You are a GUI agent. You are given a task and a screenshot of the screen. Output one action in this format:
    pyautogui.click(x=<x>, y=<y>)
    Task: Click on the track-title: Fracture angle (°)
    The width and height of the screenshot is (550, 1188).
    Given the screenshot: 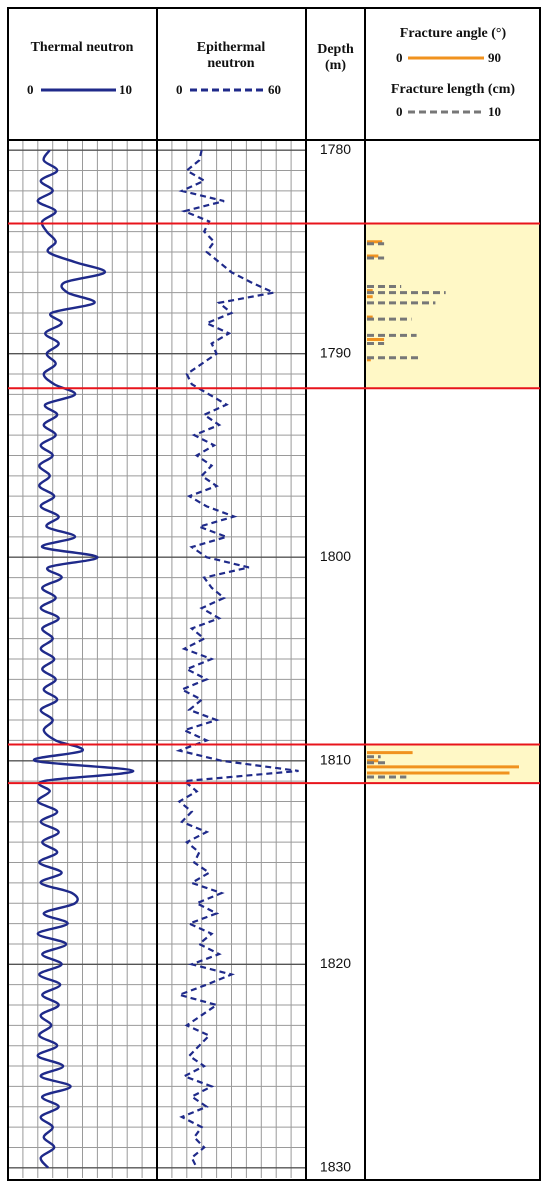 What is the action you would take?
    pyautogui.click(x=453, y=33)
    